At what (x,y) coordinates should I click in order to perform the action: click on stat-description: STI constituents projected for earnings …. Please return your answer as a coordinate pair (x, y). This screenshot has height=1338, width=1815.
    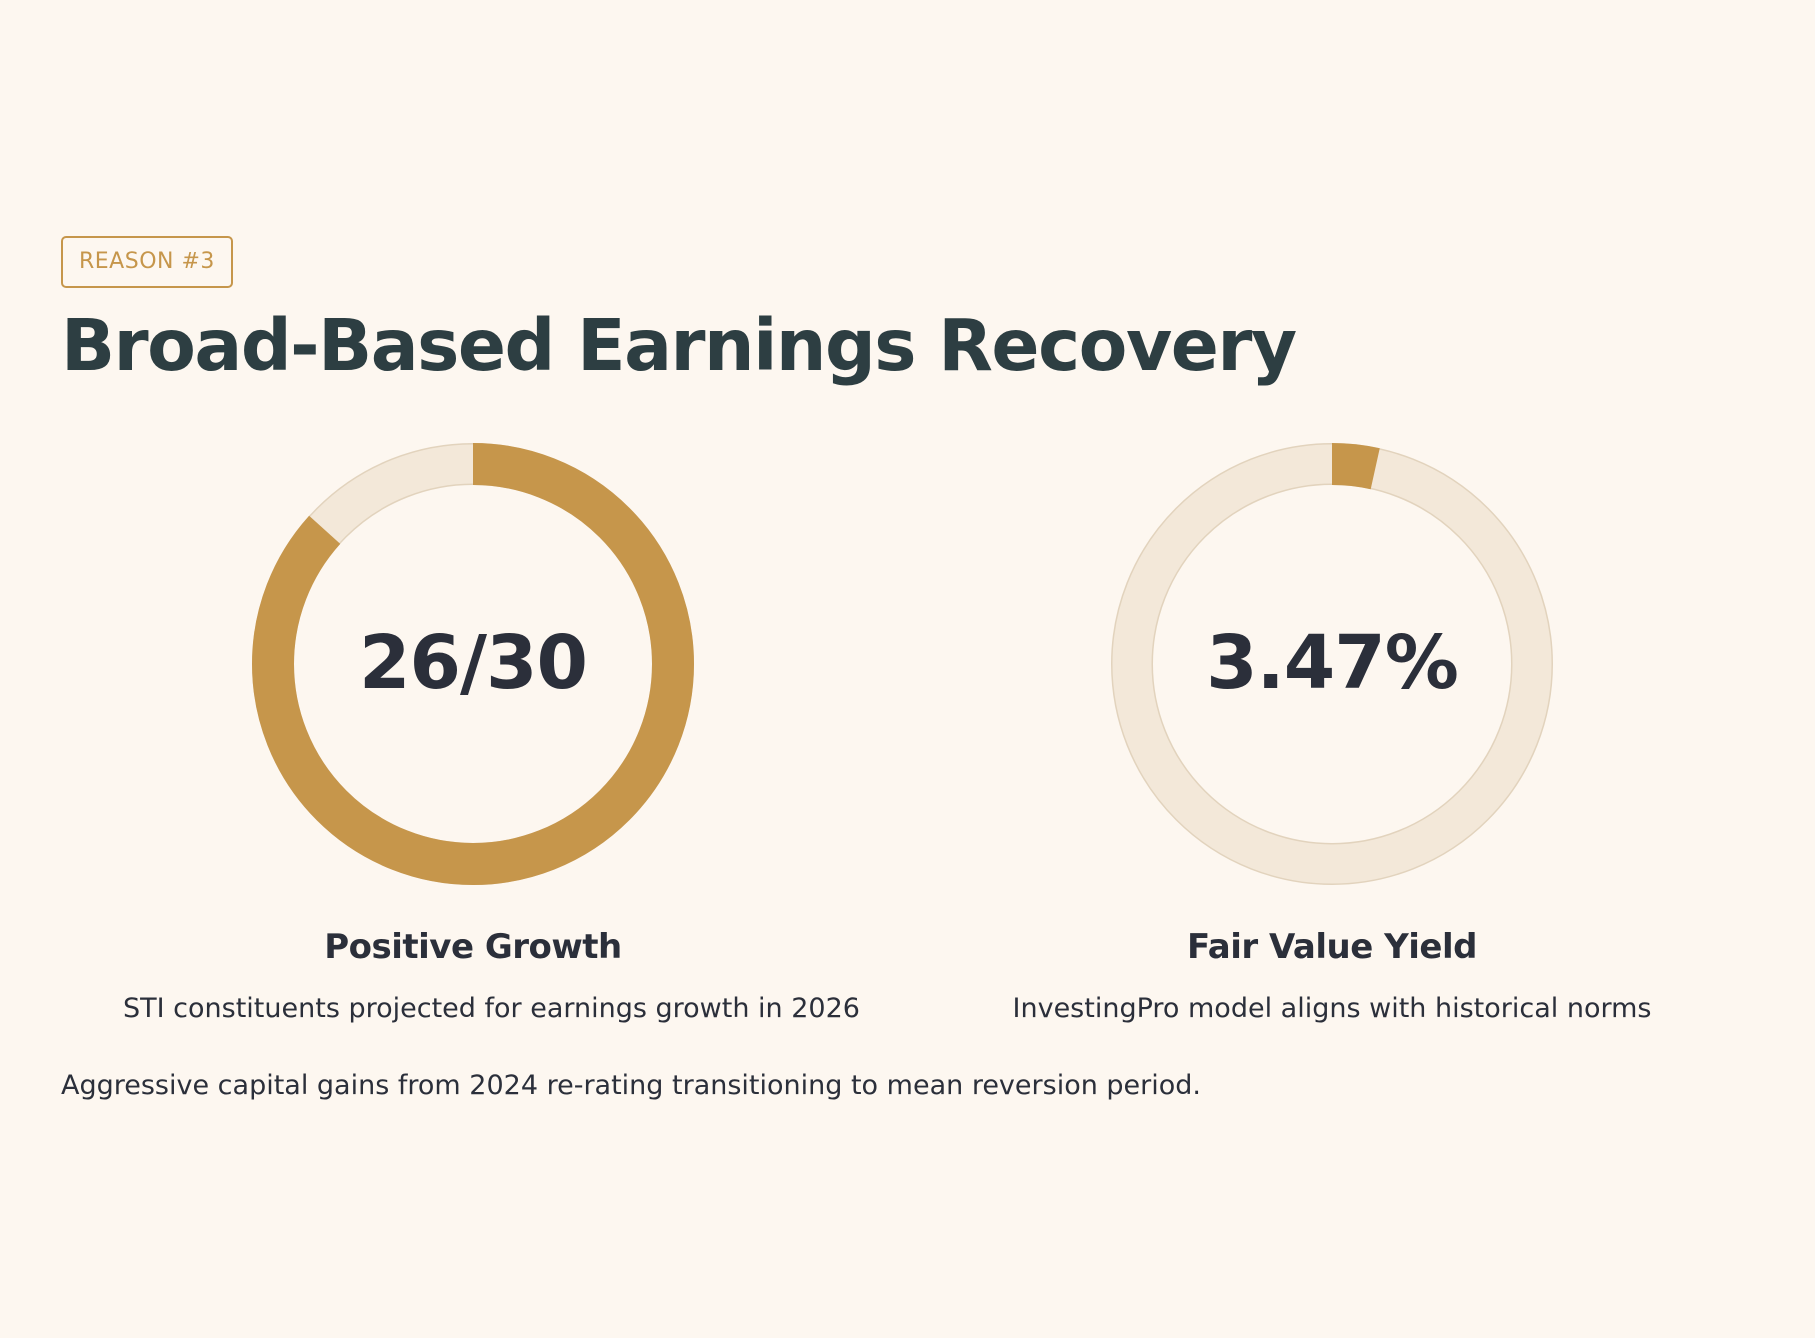
    Looking at the image, I should click on (491, 1008).